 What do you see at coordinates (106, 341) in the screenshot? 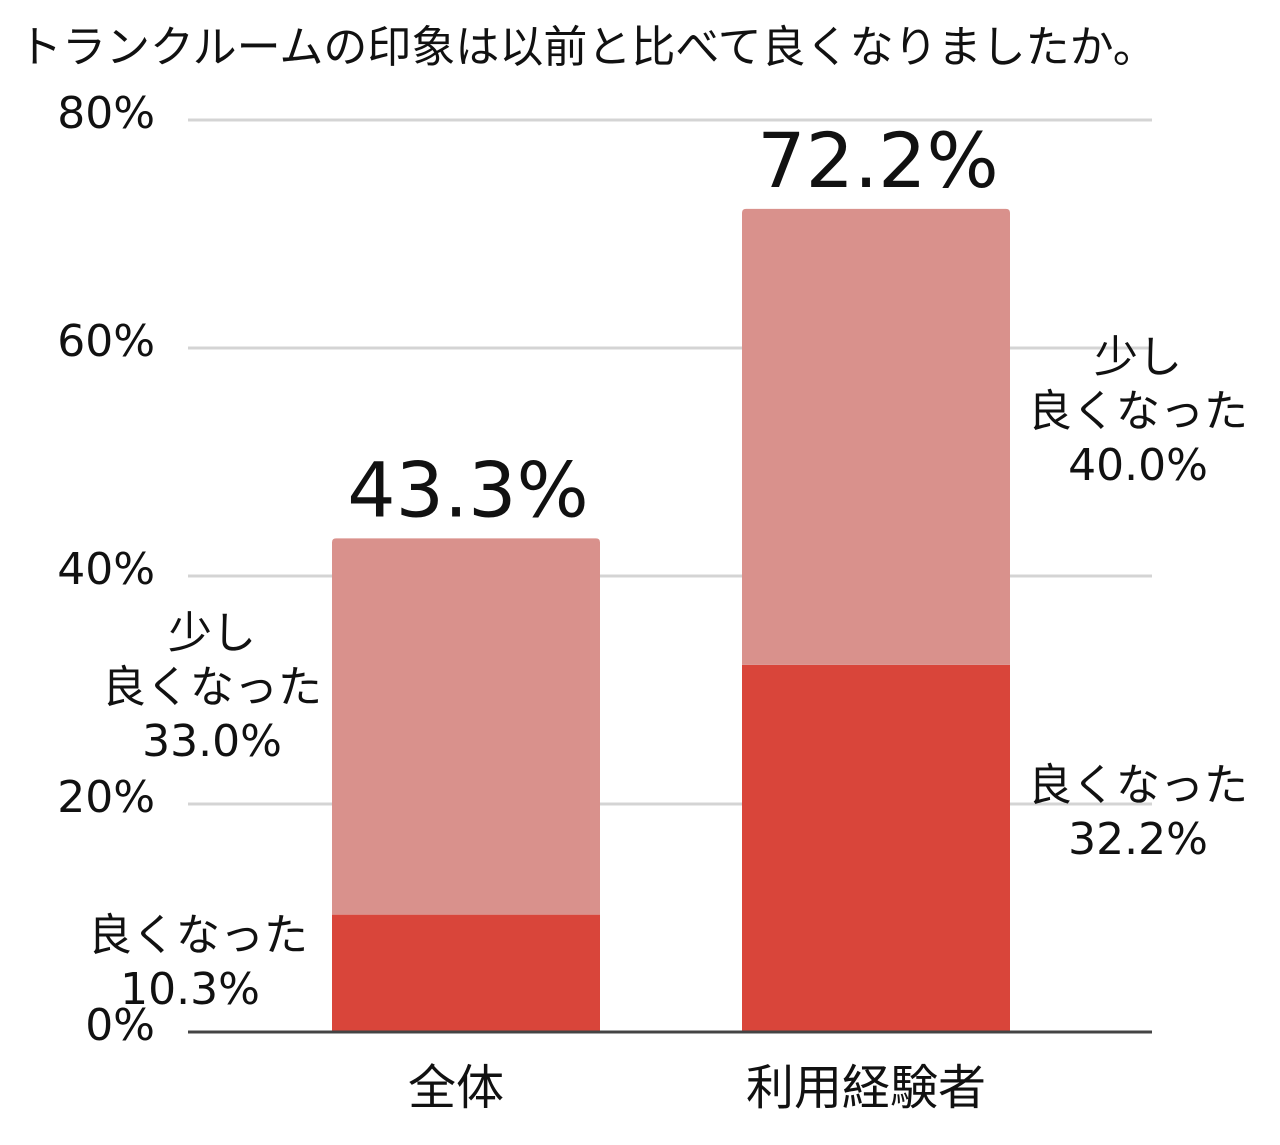
I see `y-tick-label: 60%` at bounding box center [106, 341].